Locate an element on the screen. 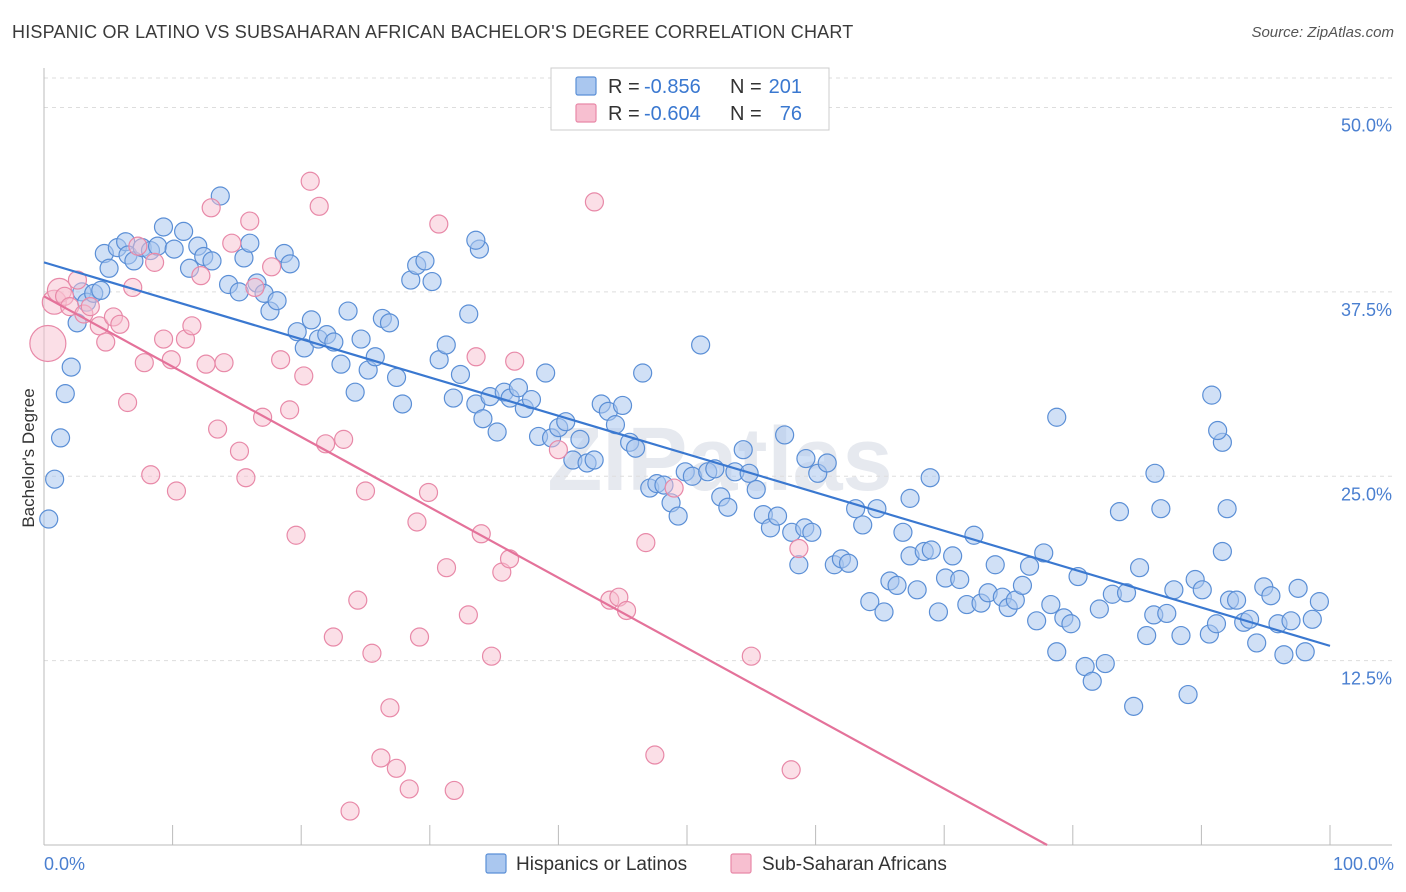 Image resolution: width=1406 pixels, height=892 pixels. legend-bottom-swatch-pink is located at coordinates (741, 863).